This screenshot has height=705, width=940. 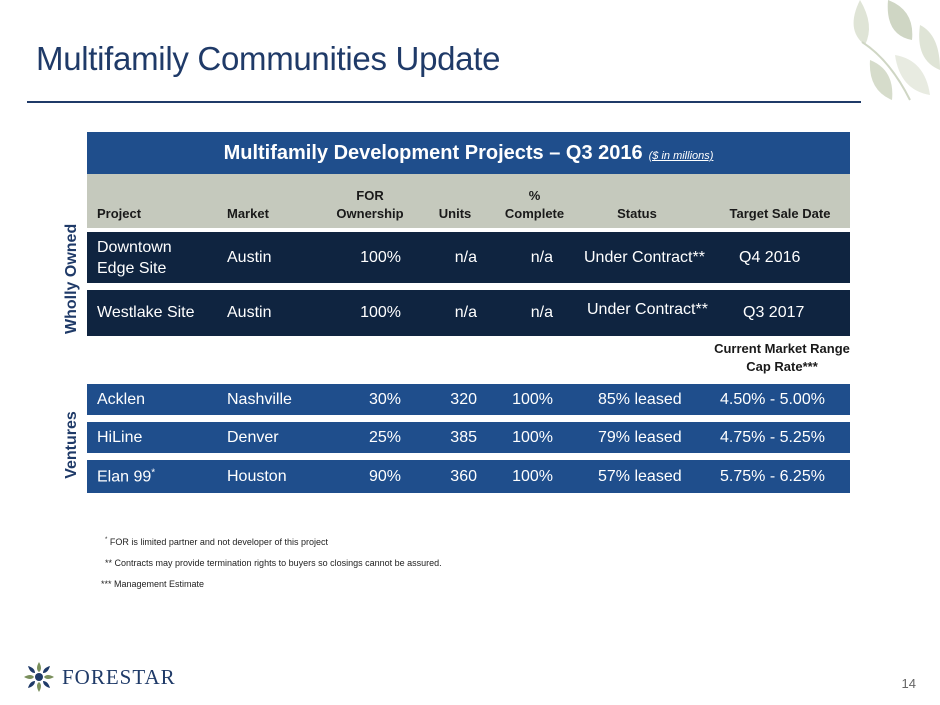 What do you see at coordinates (370, 213) in the screenshot?
I see `header-ownership-line2: Ownership` at bounding box center [370, 213].